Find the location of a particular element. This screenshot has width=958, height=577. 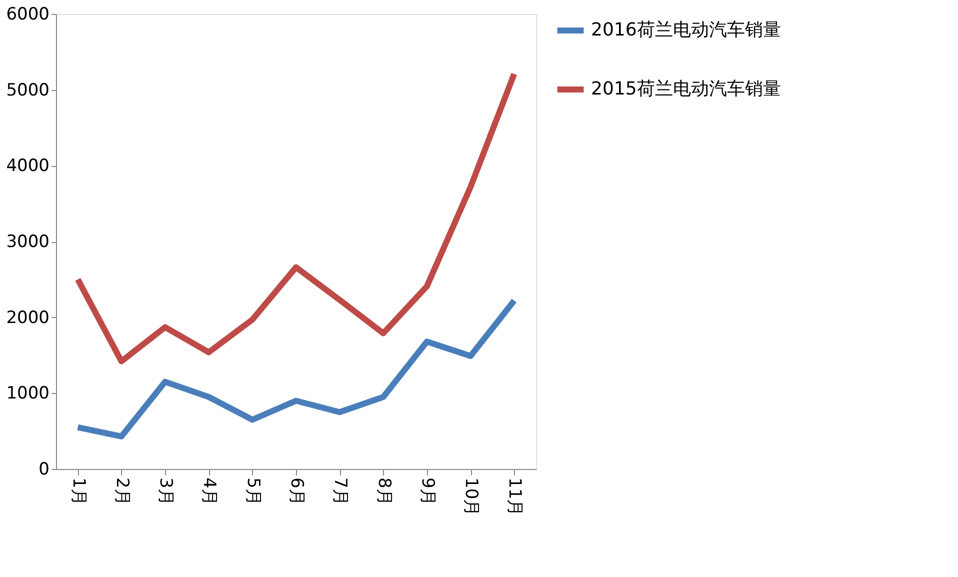

y-tick-label: 1000 is located at coordinates (28, 394).